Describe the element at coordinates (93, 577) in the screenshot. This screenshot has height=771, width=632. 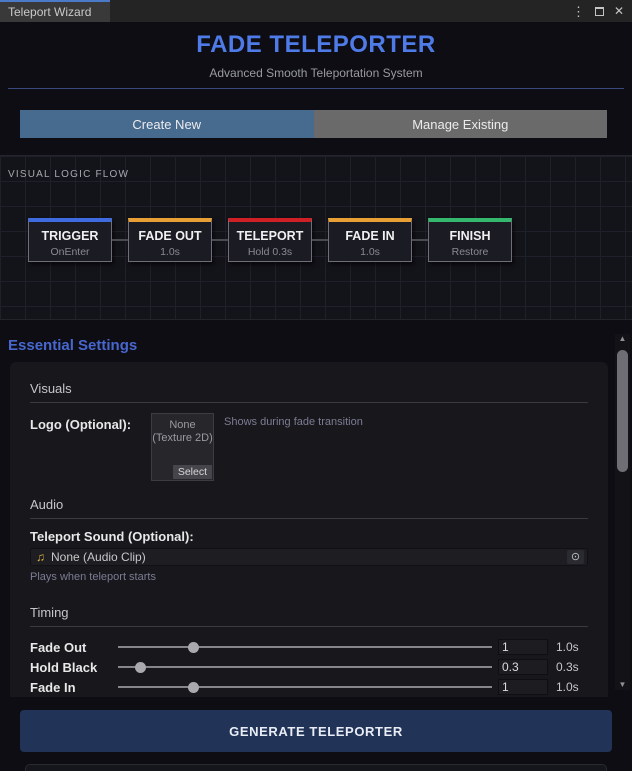
I see `audio-note: Plays when teleport starts` at that location.